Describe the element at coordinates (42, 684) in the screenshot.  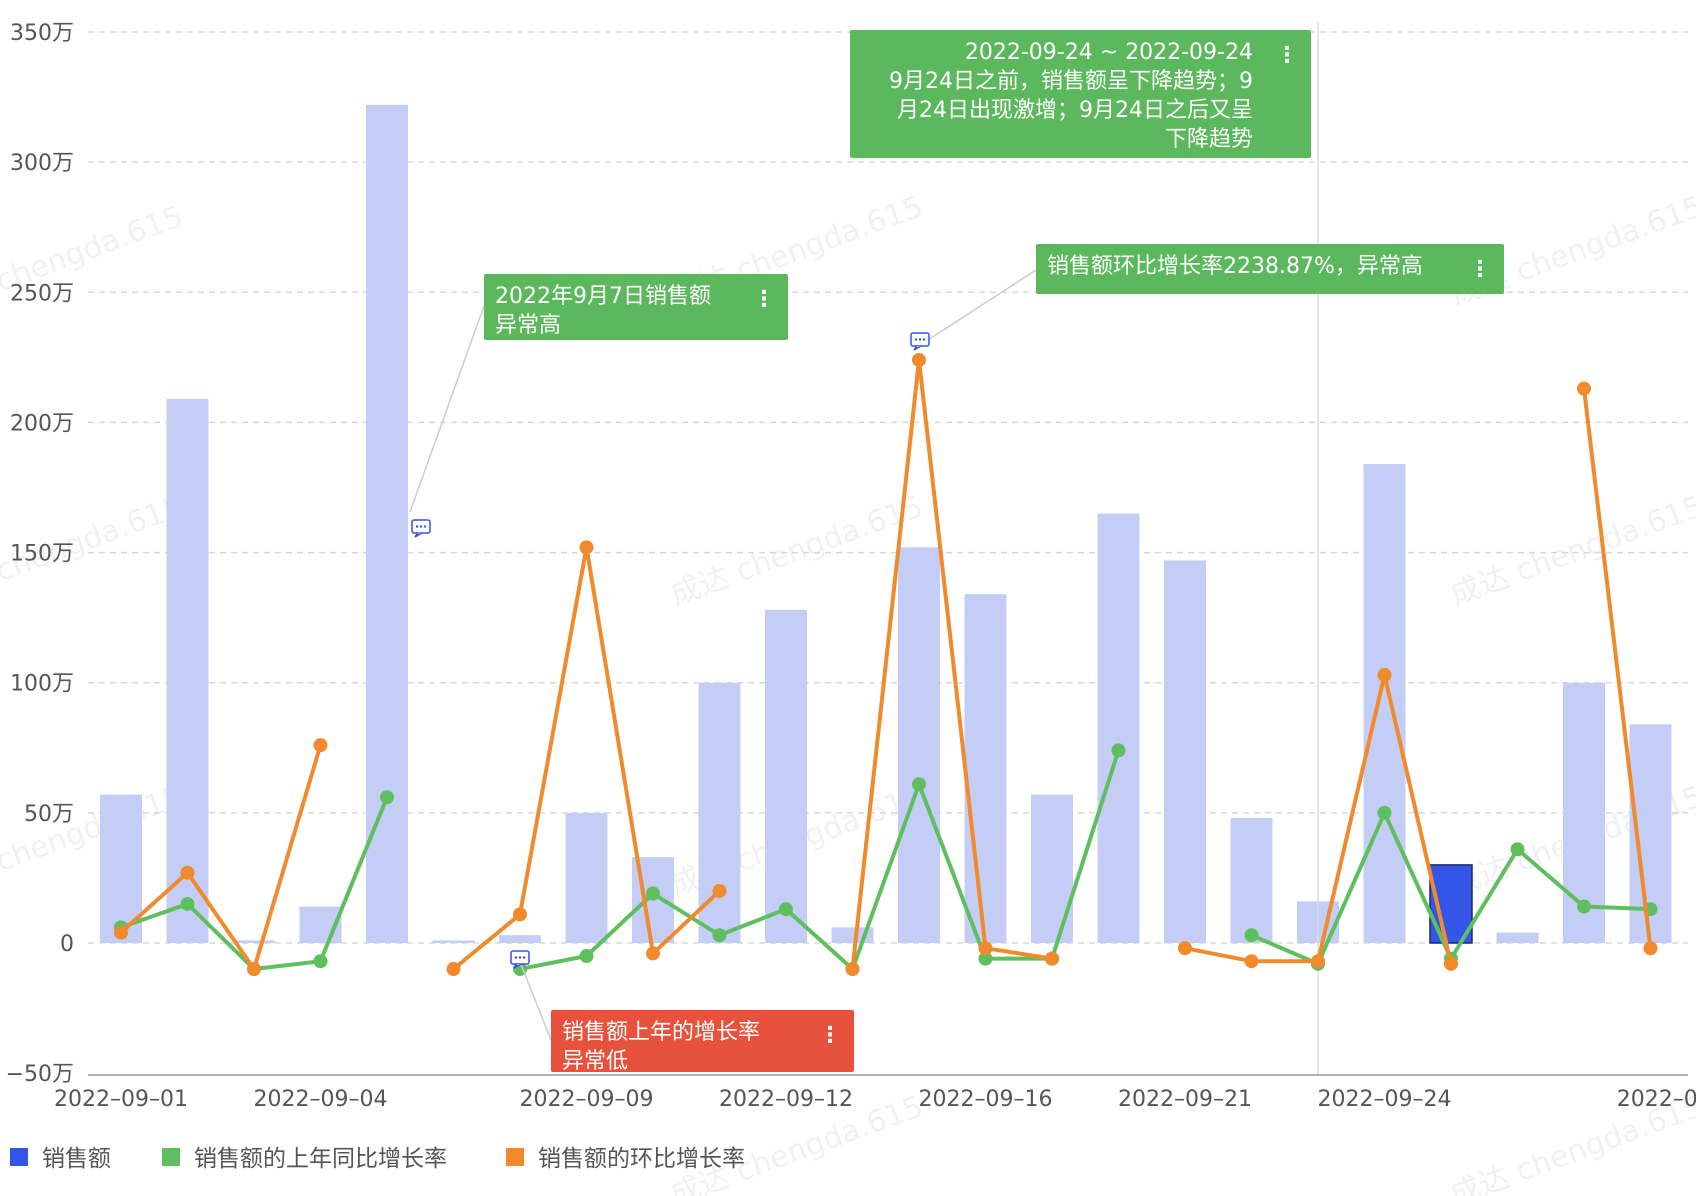
I see `y-tick-label: 100万` at that location.